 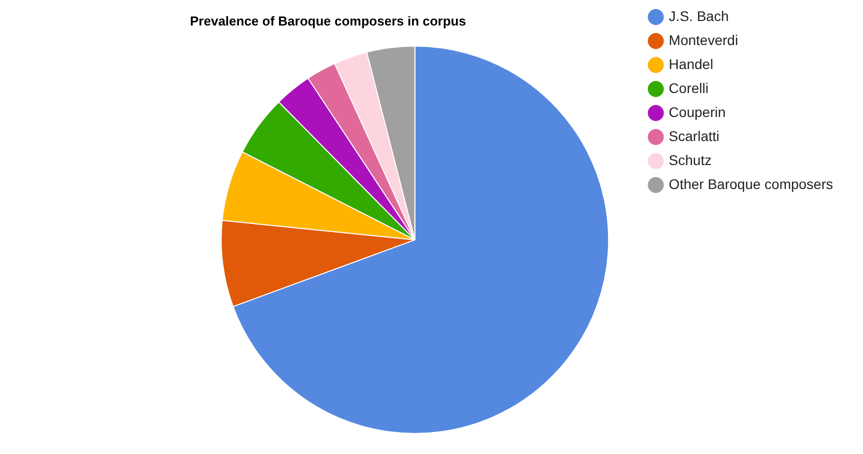 What do you see at coordinates (688, 88) in the screenshot?
I see `legend-label: Corelli` at bounding box center [688, 88].